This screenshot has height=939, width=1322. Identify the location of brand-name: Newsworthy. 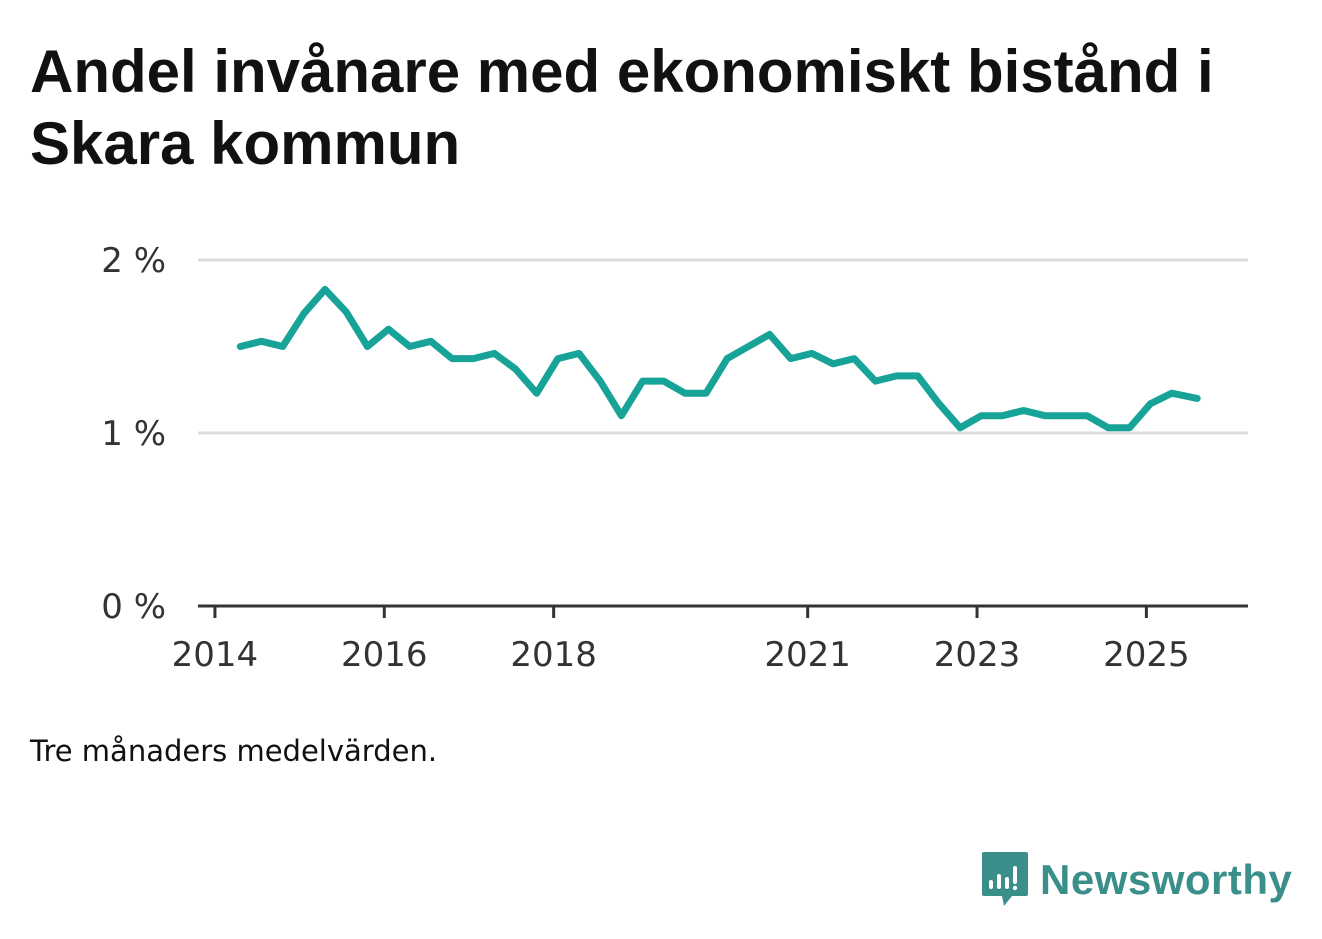
(1166, 879).